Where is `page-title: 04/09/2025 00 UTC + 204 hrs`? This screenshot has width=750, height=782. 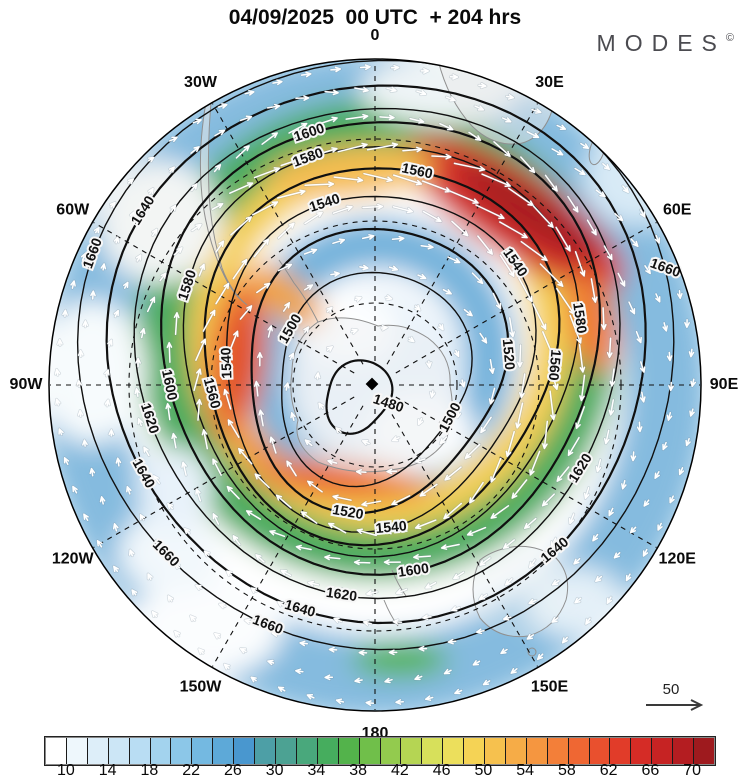 page-title: 04/09/2025 00 UTC + 204 hrs is located at coordinates (375, 17).